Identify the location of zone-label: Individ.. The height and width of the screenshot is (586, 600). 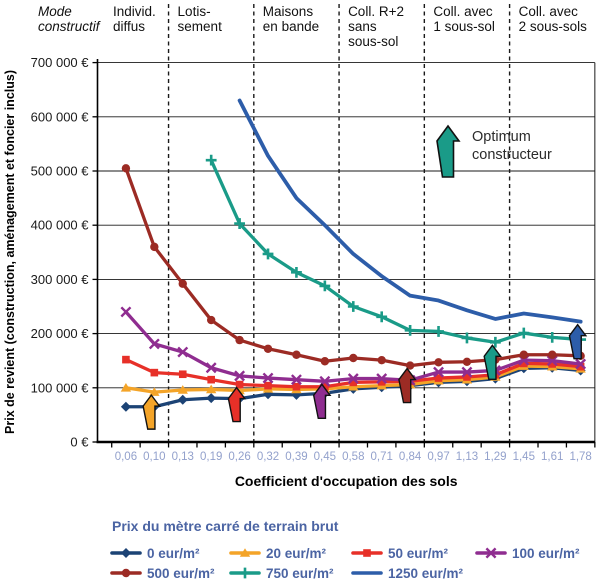
(134, 11).